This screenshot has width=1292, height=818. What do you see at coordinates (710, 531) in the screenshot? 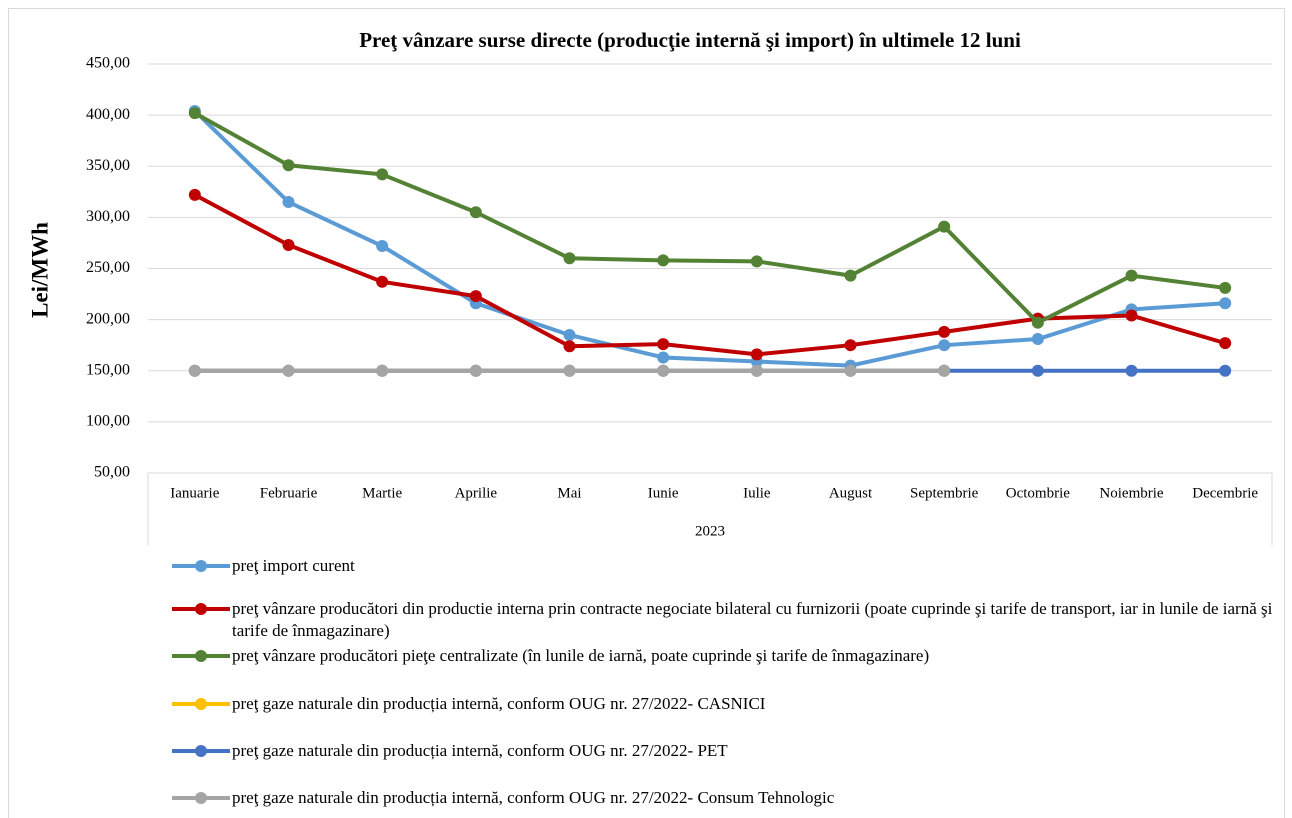
I see `category-group-label: 2023` at bounding box center [710, 531].